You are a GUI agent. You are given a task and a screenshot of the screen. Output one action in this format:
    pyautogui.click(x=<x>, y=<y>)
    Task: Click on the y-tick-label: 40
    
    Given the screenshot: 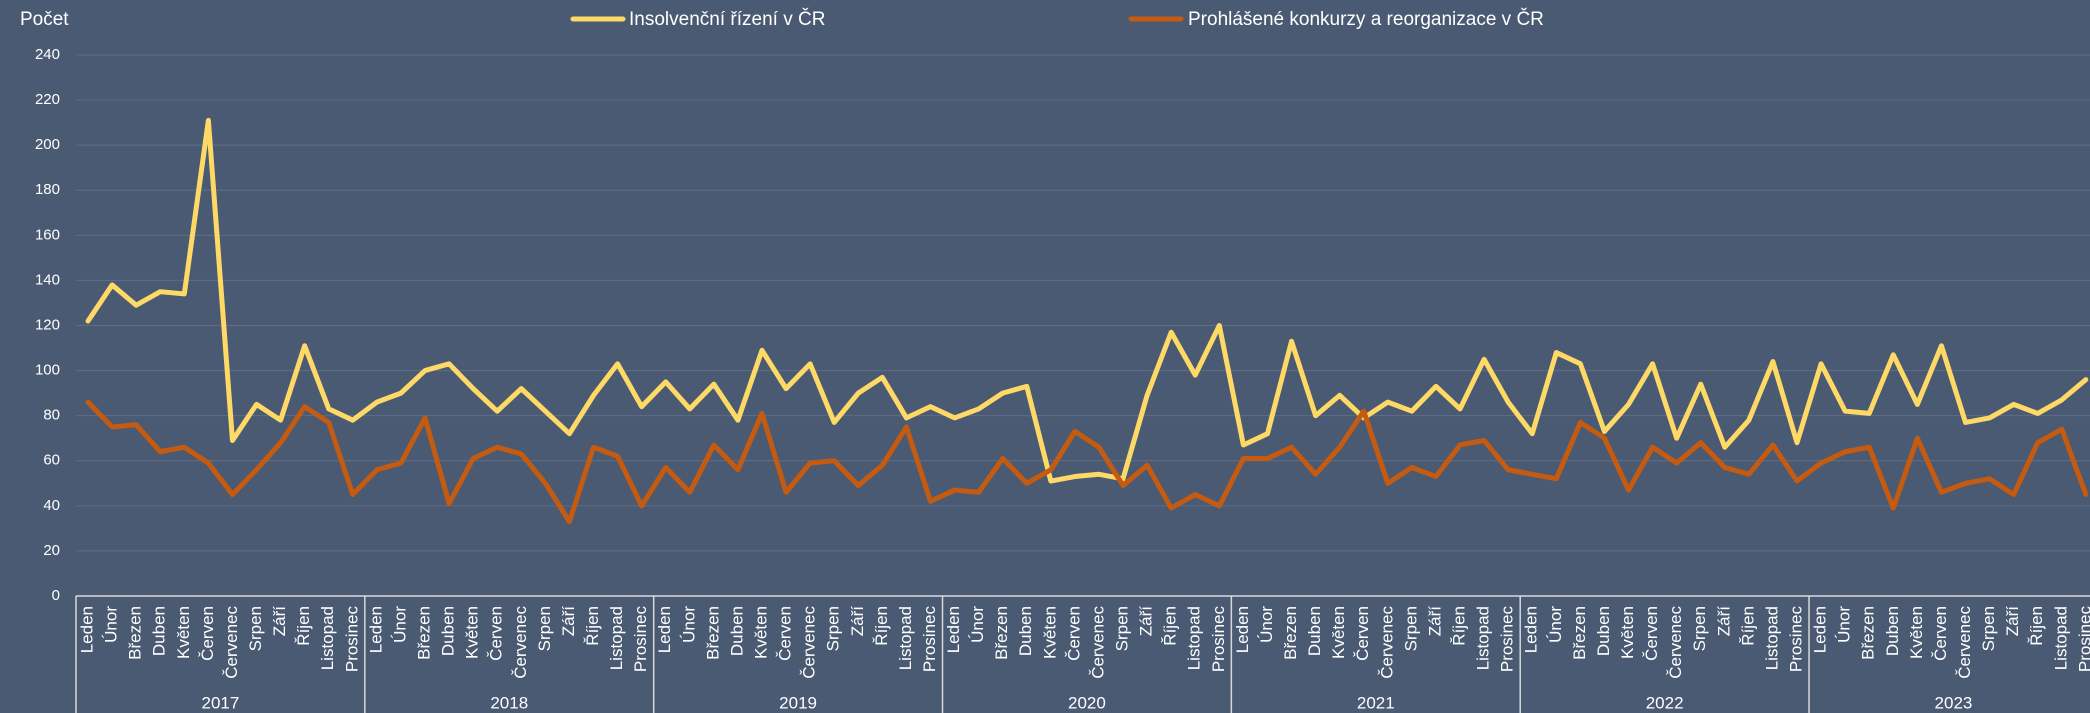 What is the action you would take?
    pyautogui.click(x=51, y=505)
    